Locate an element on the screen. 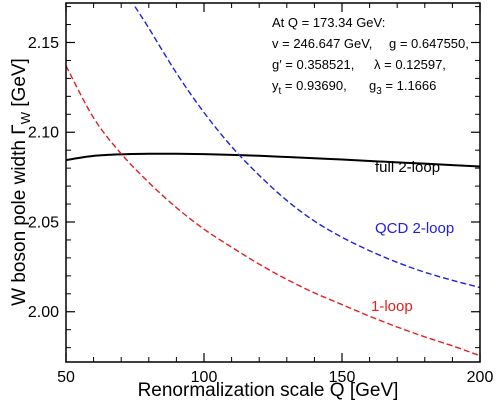 This screenshot has width=498, height=404. series-label-full-2-loop: full 2-loop is located at coordinates (407, 167).